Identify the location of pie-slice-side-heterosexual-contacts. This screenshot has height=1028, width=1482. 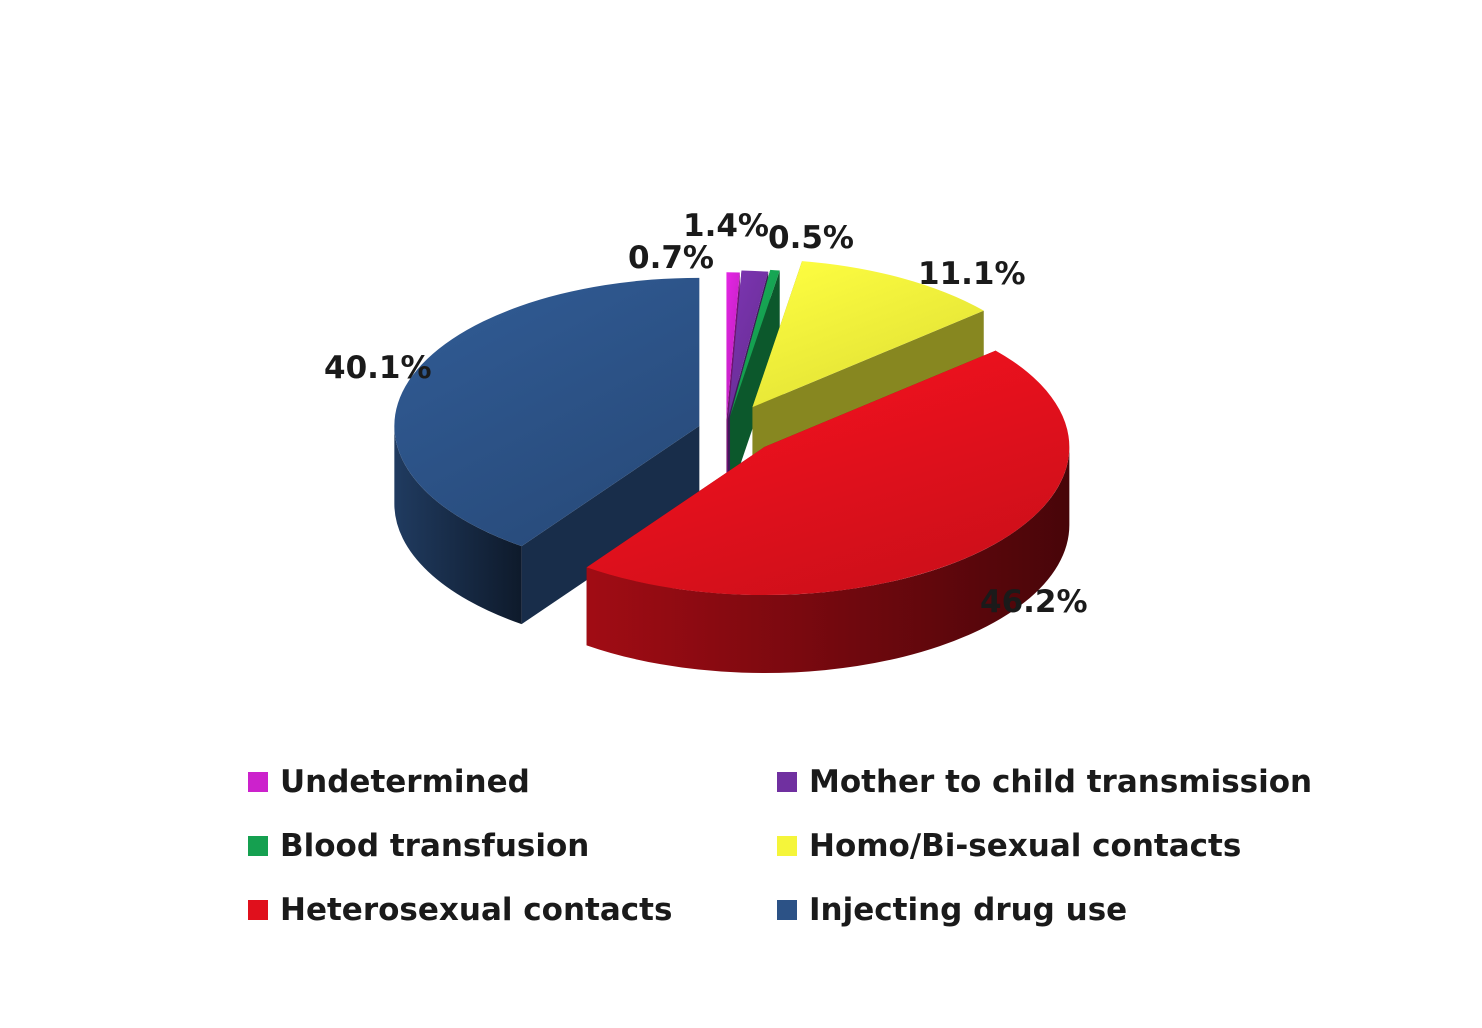
(828, 560).